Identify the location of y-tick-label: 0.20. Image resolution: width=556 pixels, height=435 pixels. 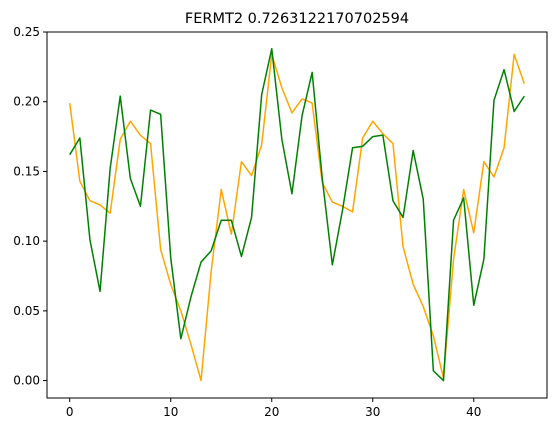
(26, 102).